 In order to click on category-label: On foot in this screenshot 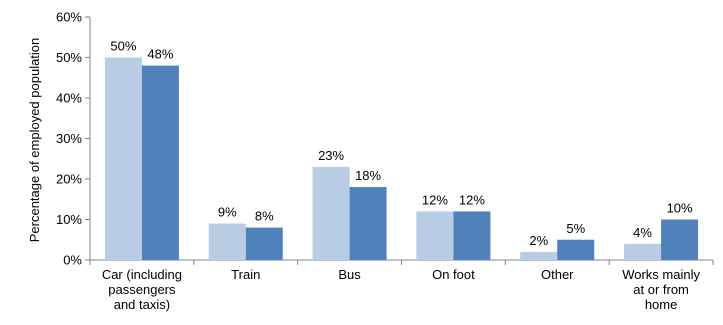, I will do `click(453, 274)`.